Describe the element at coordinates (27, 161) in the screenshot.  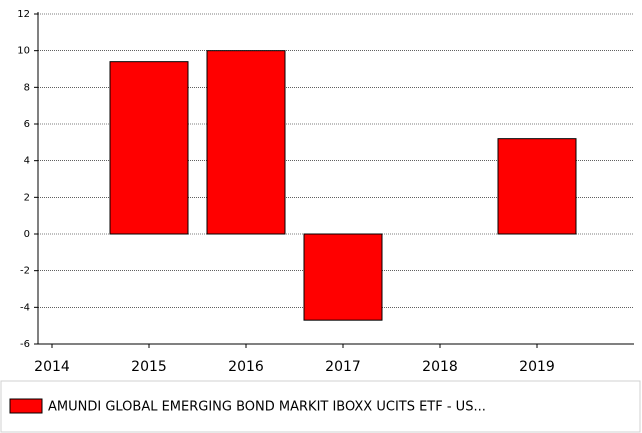
I see `y-tick-label: 4` at that location.